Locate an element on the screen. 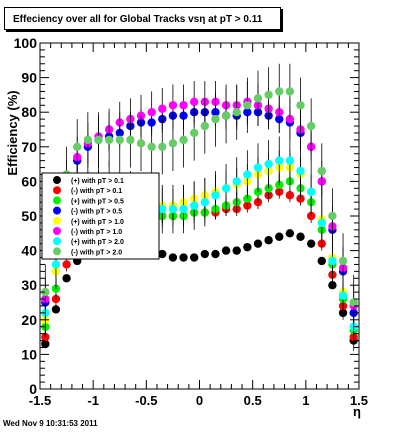  y-tick-label: 0 is located at coordinates (33, 389).